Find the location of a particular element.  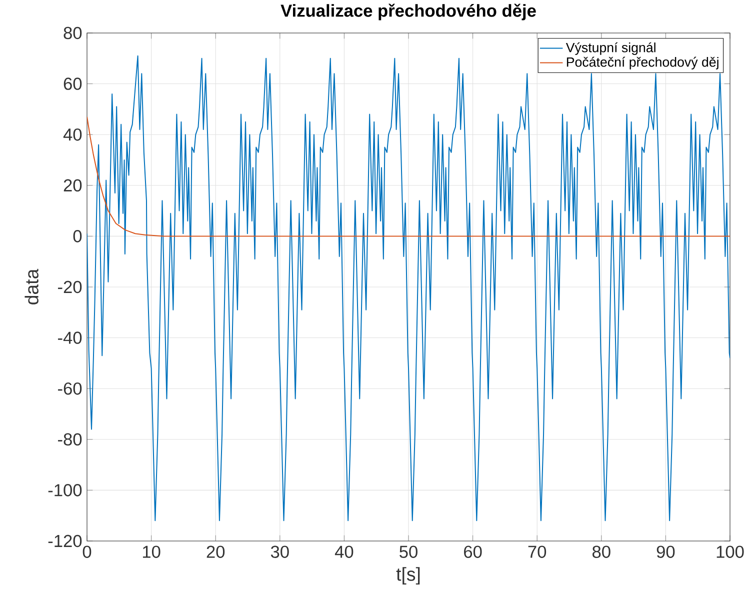

legend-label: Výstupní signál is located at coordinates (611, 48).